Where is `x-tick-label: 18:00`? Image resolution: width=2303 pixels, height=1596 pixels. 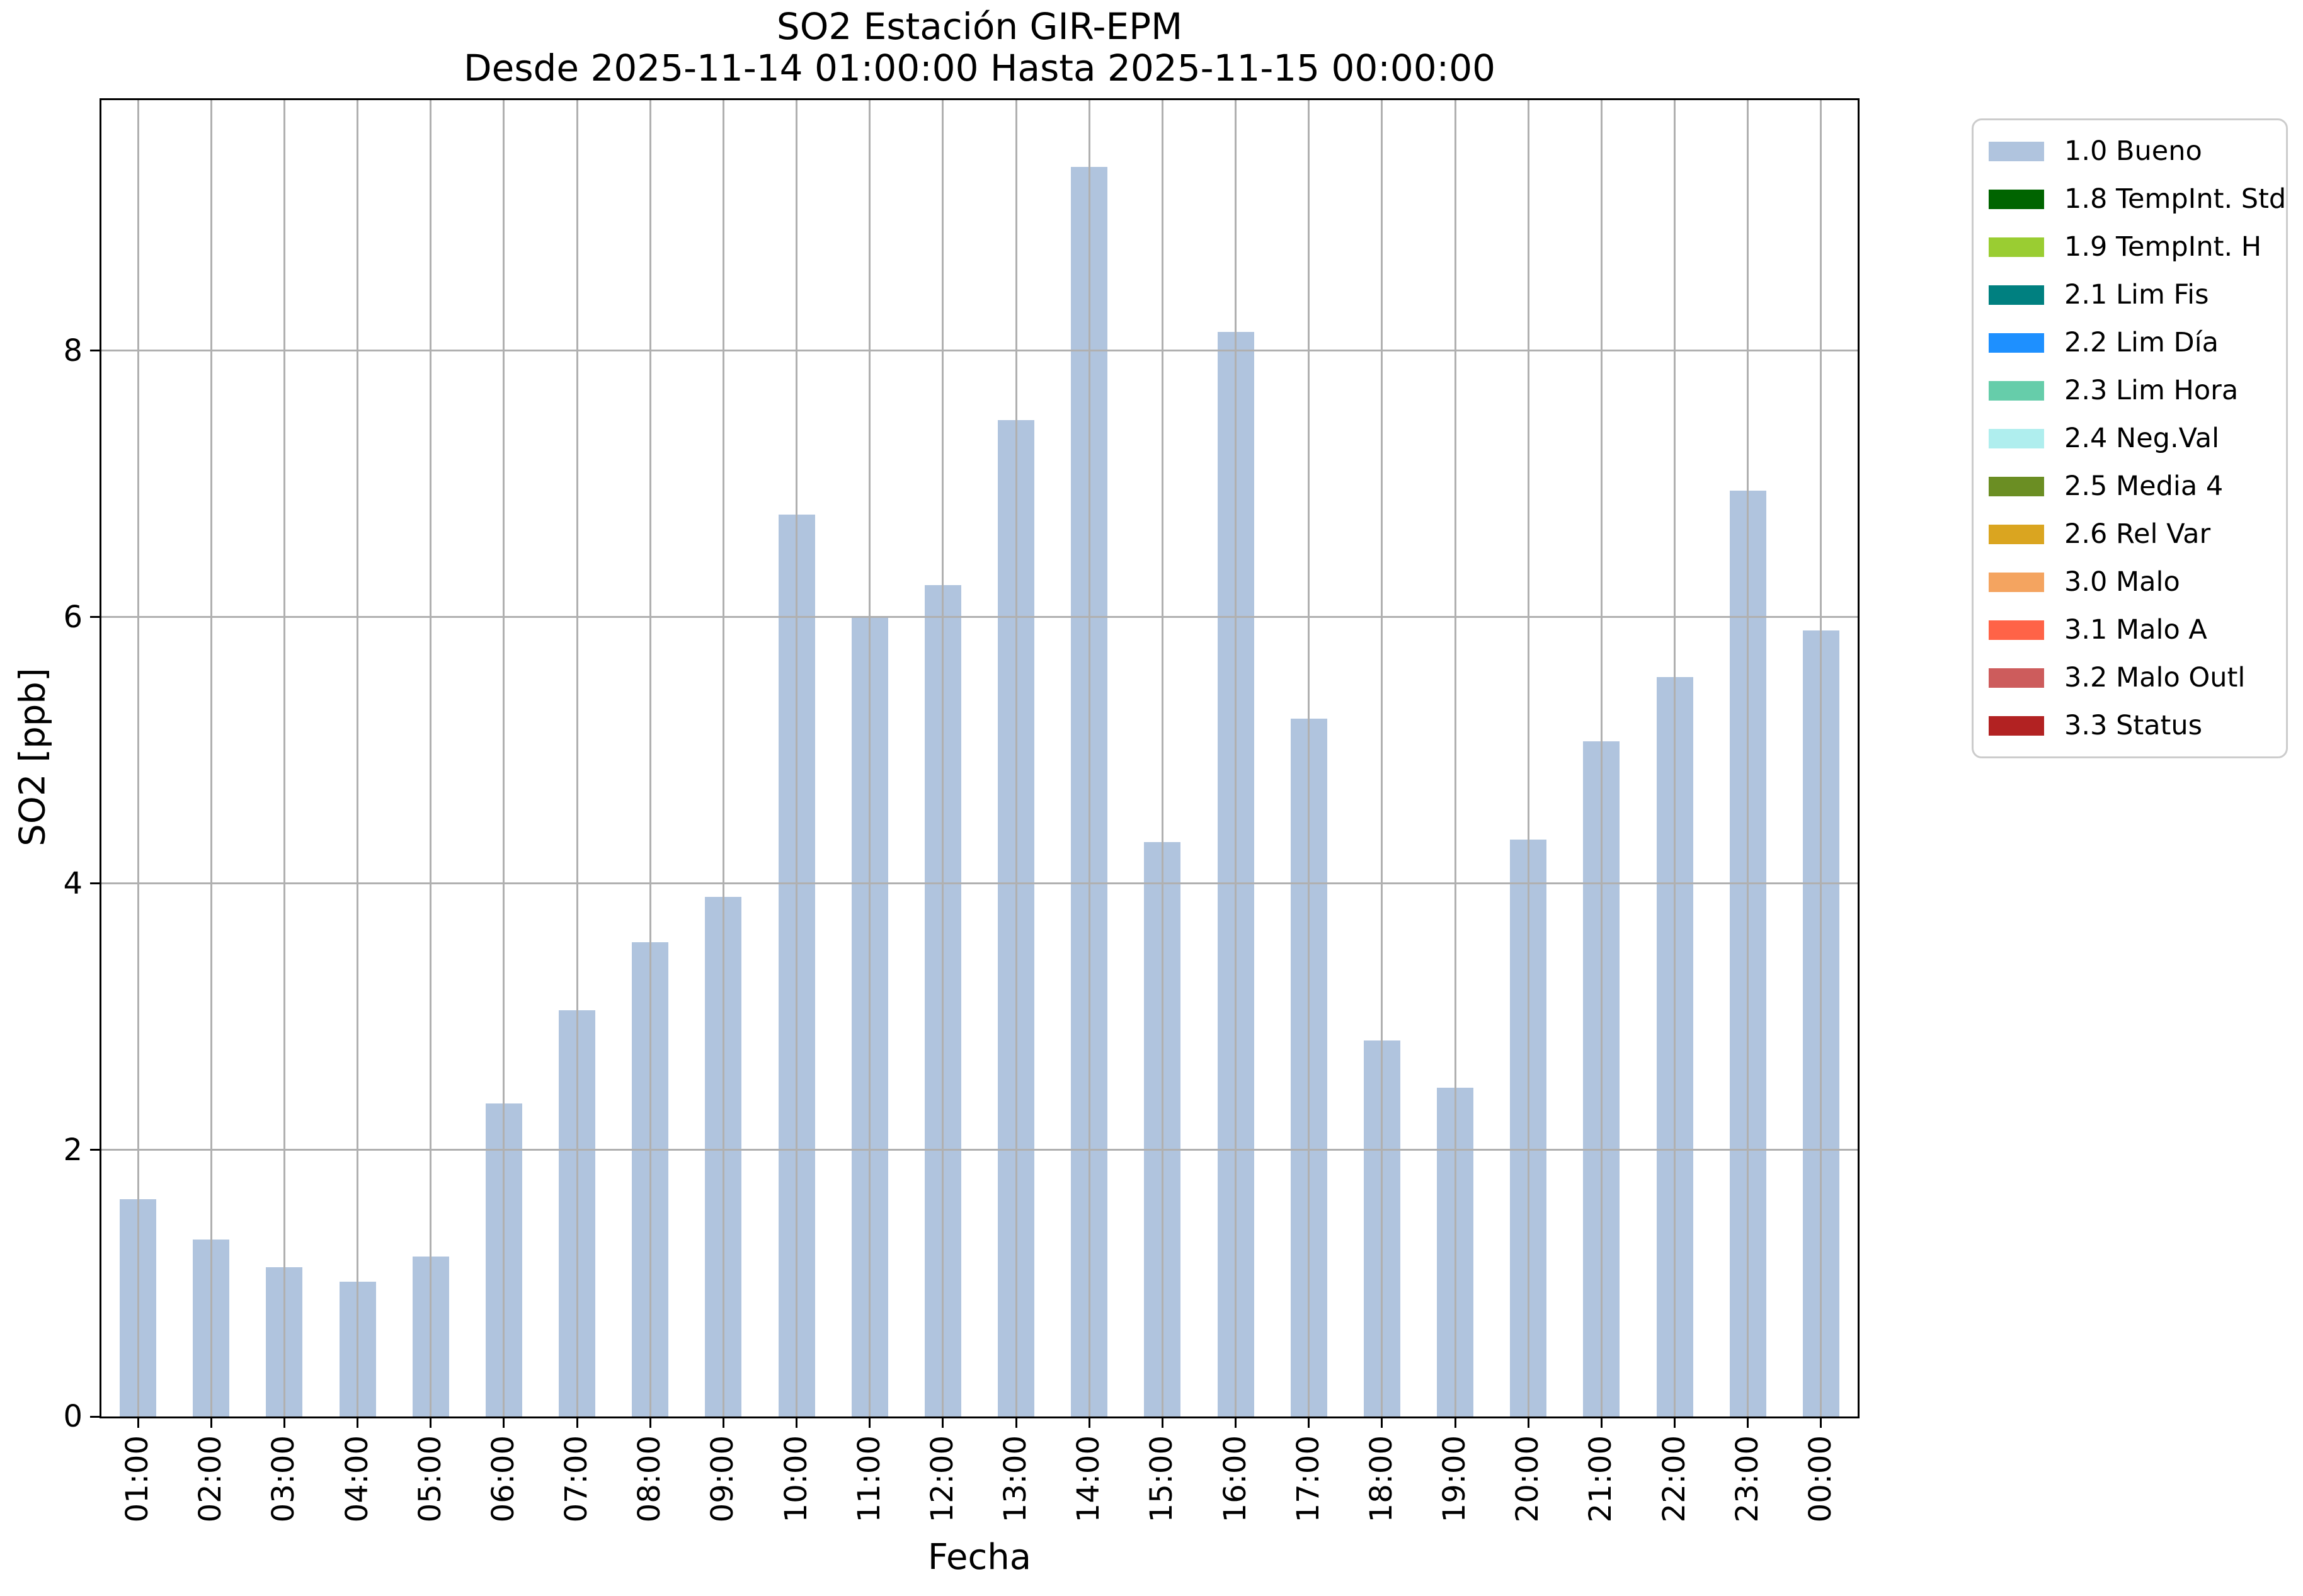 x-tick-label: 18:00 is located at coordinates (1381, 1479).